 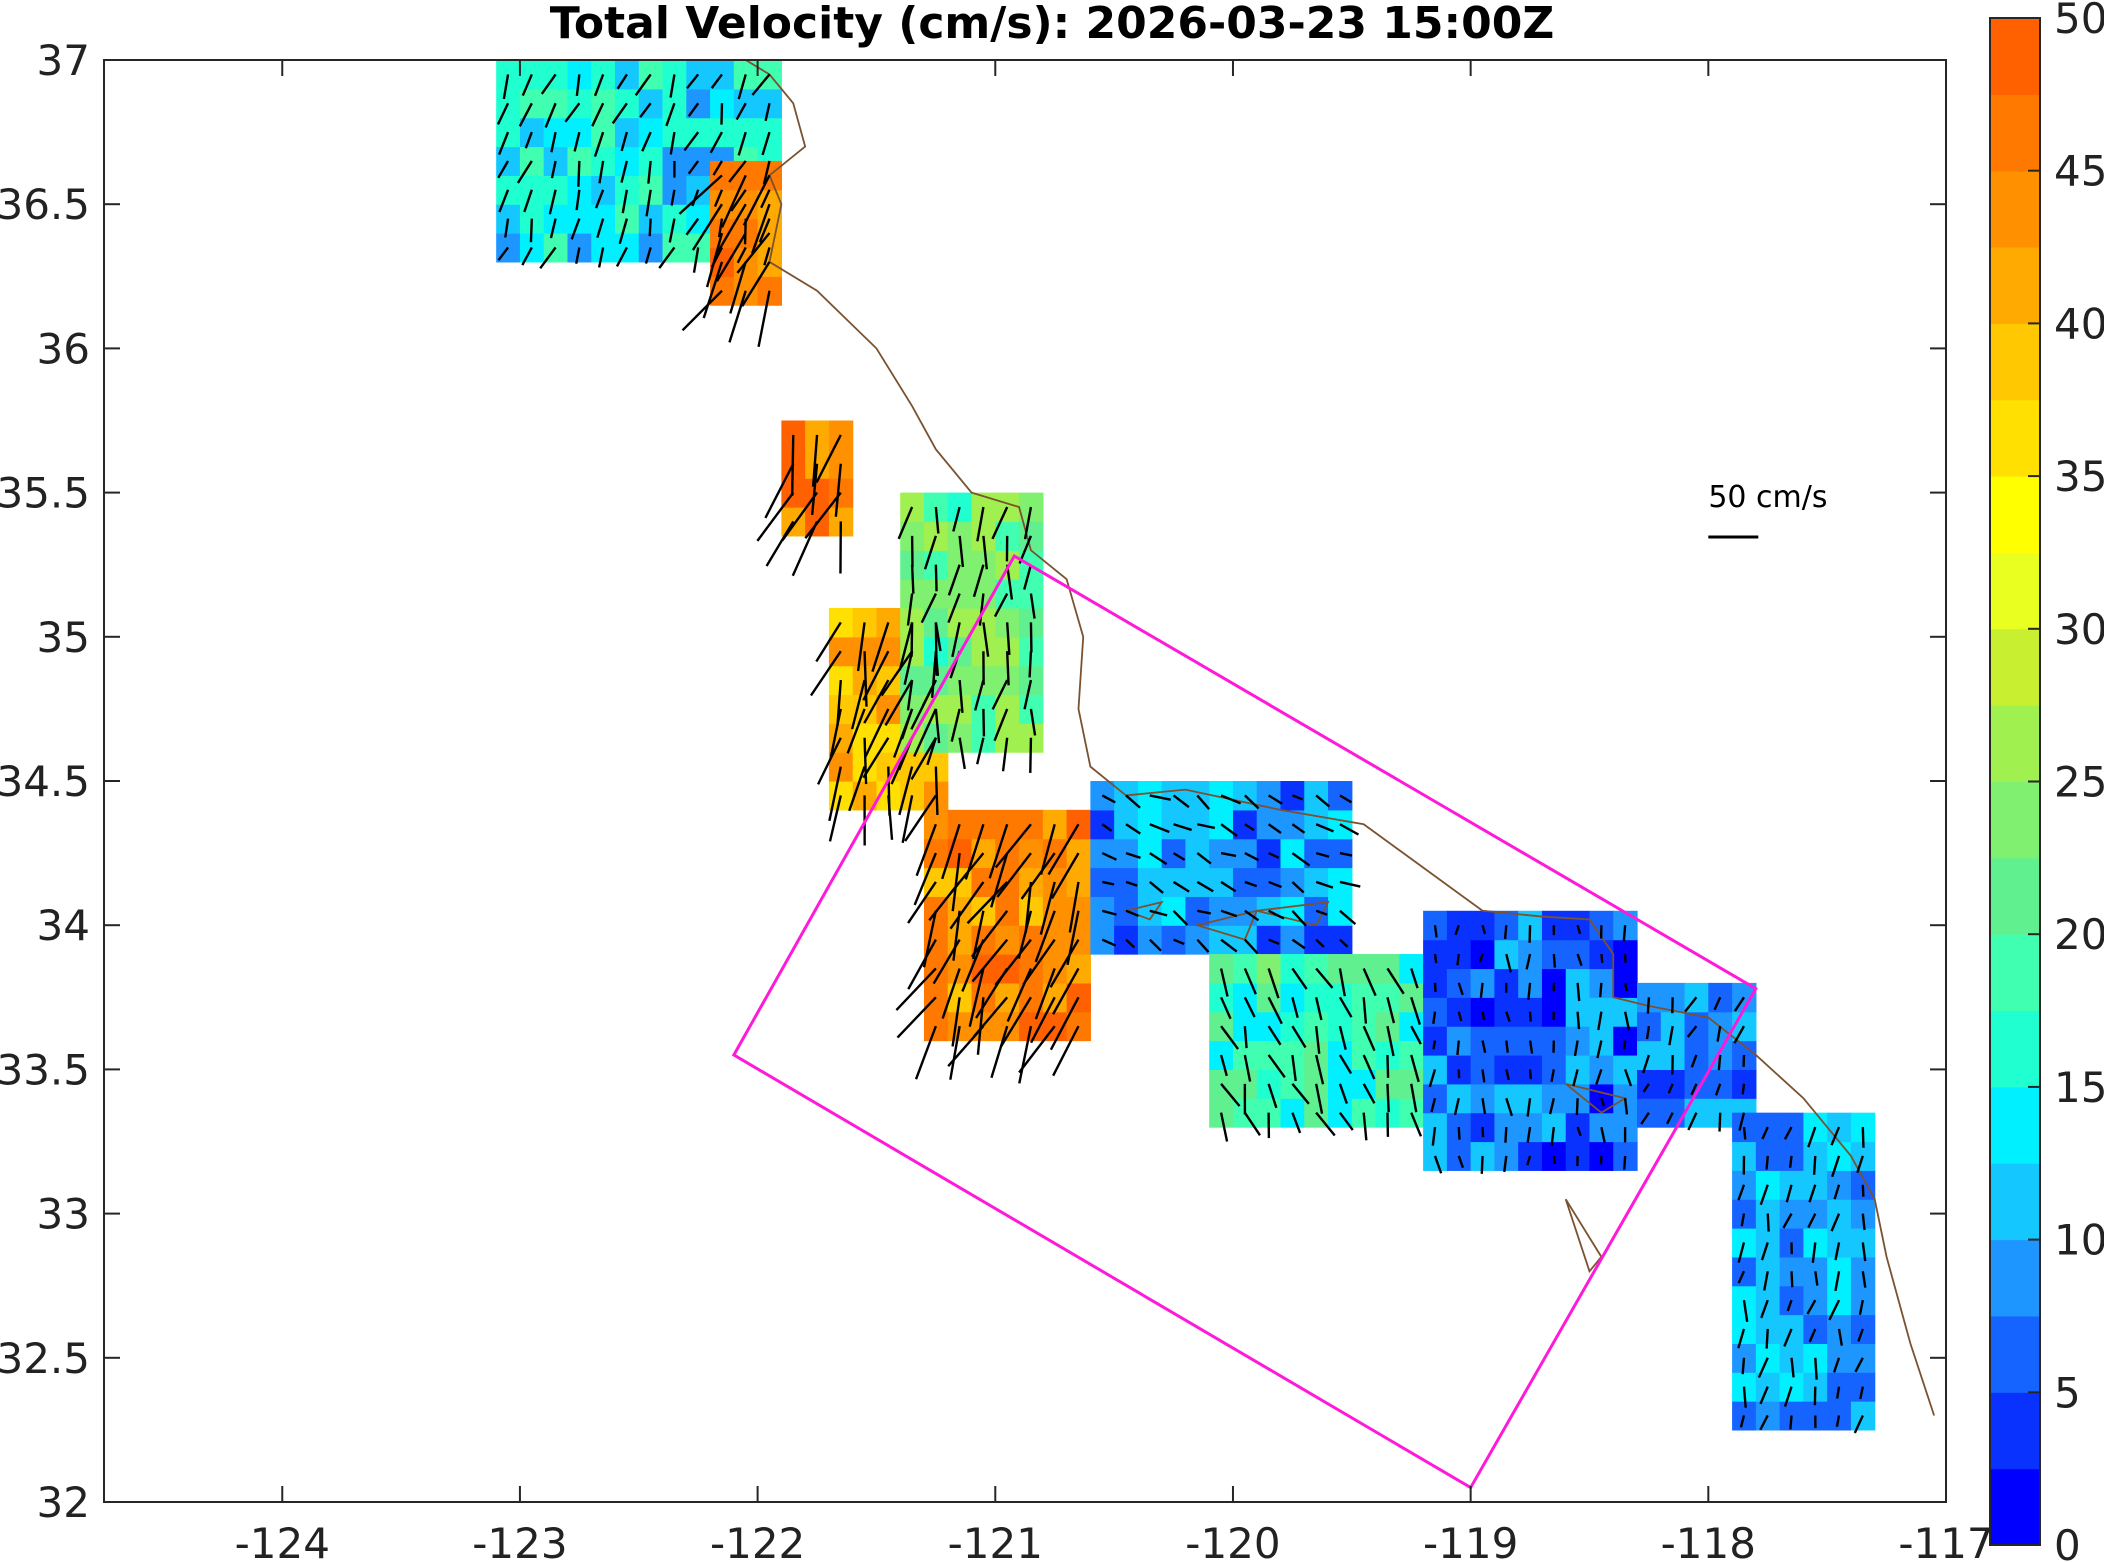 I want to click on colorbar-label: 15, so click(x=2079, y=1087).